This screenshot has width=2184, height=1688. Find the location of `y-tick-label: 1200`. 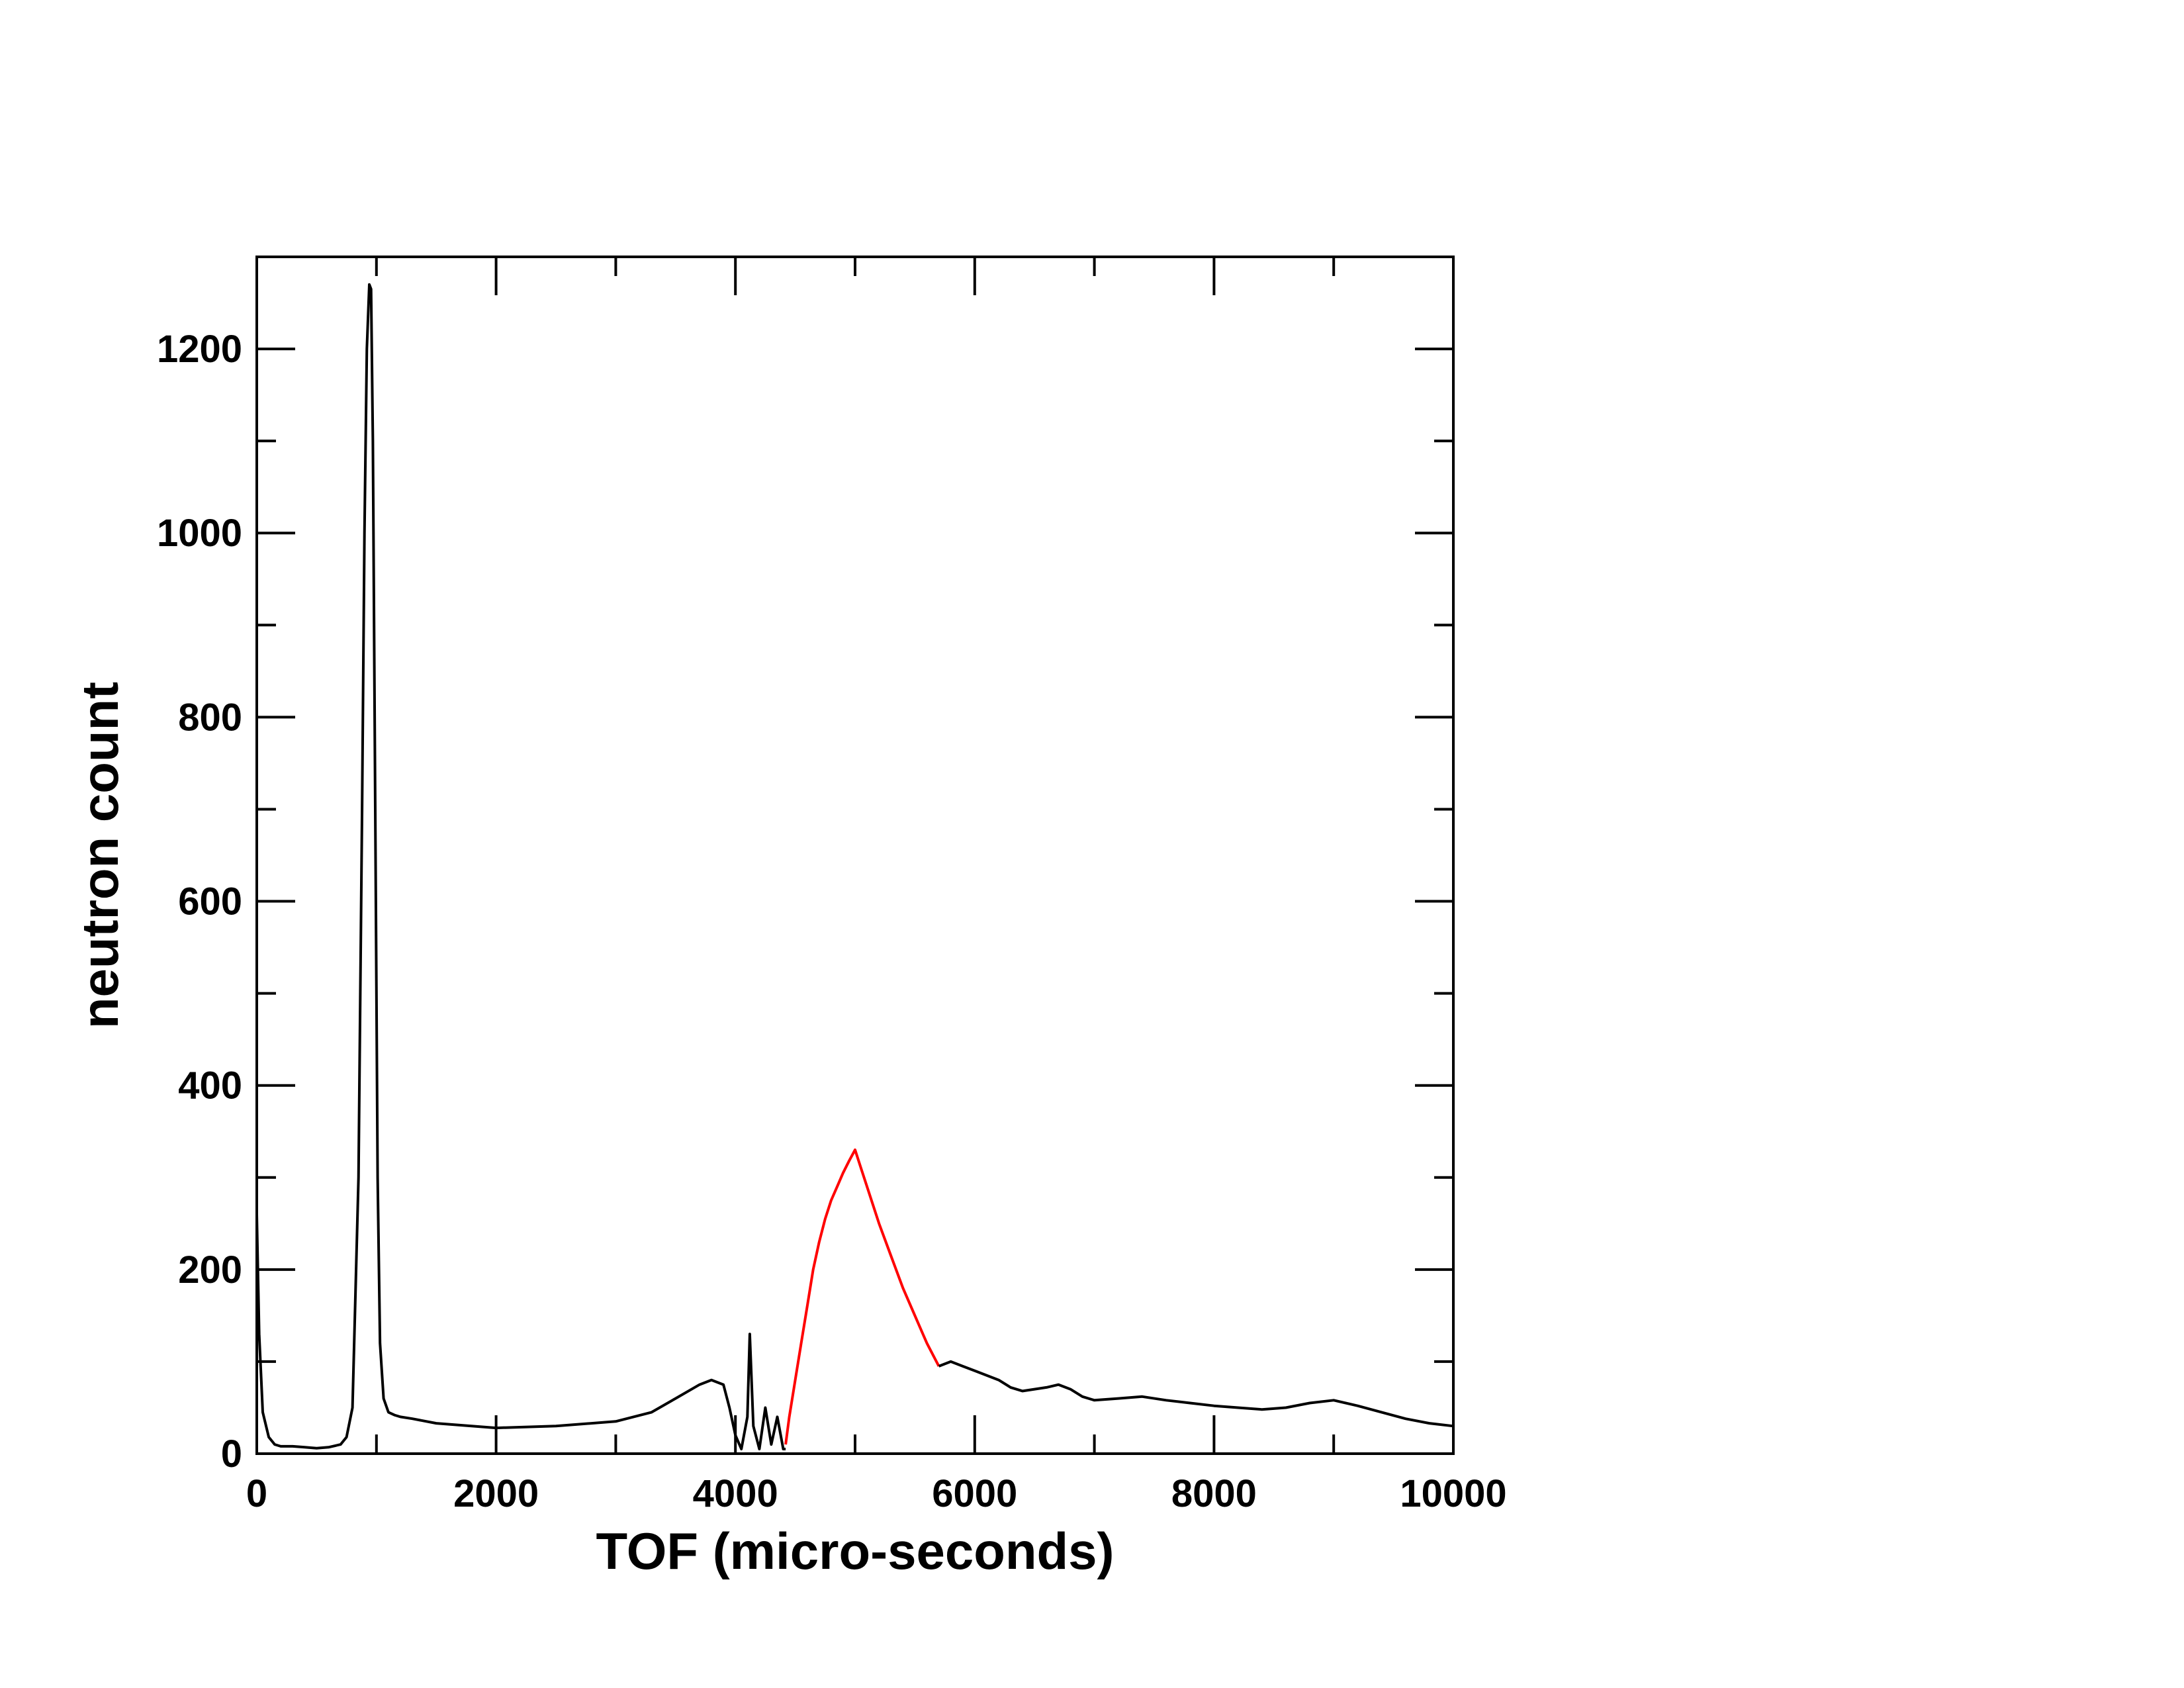

y-tick-label: 1200 is located at coordinates (199, 349).